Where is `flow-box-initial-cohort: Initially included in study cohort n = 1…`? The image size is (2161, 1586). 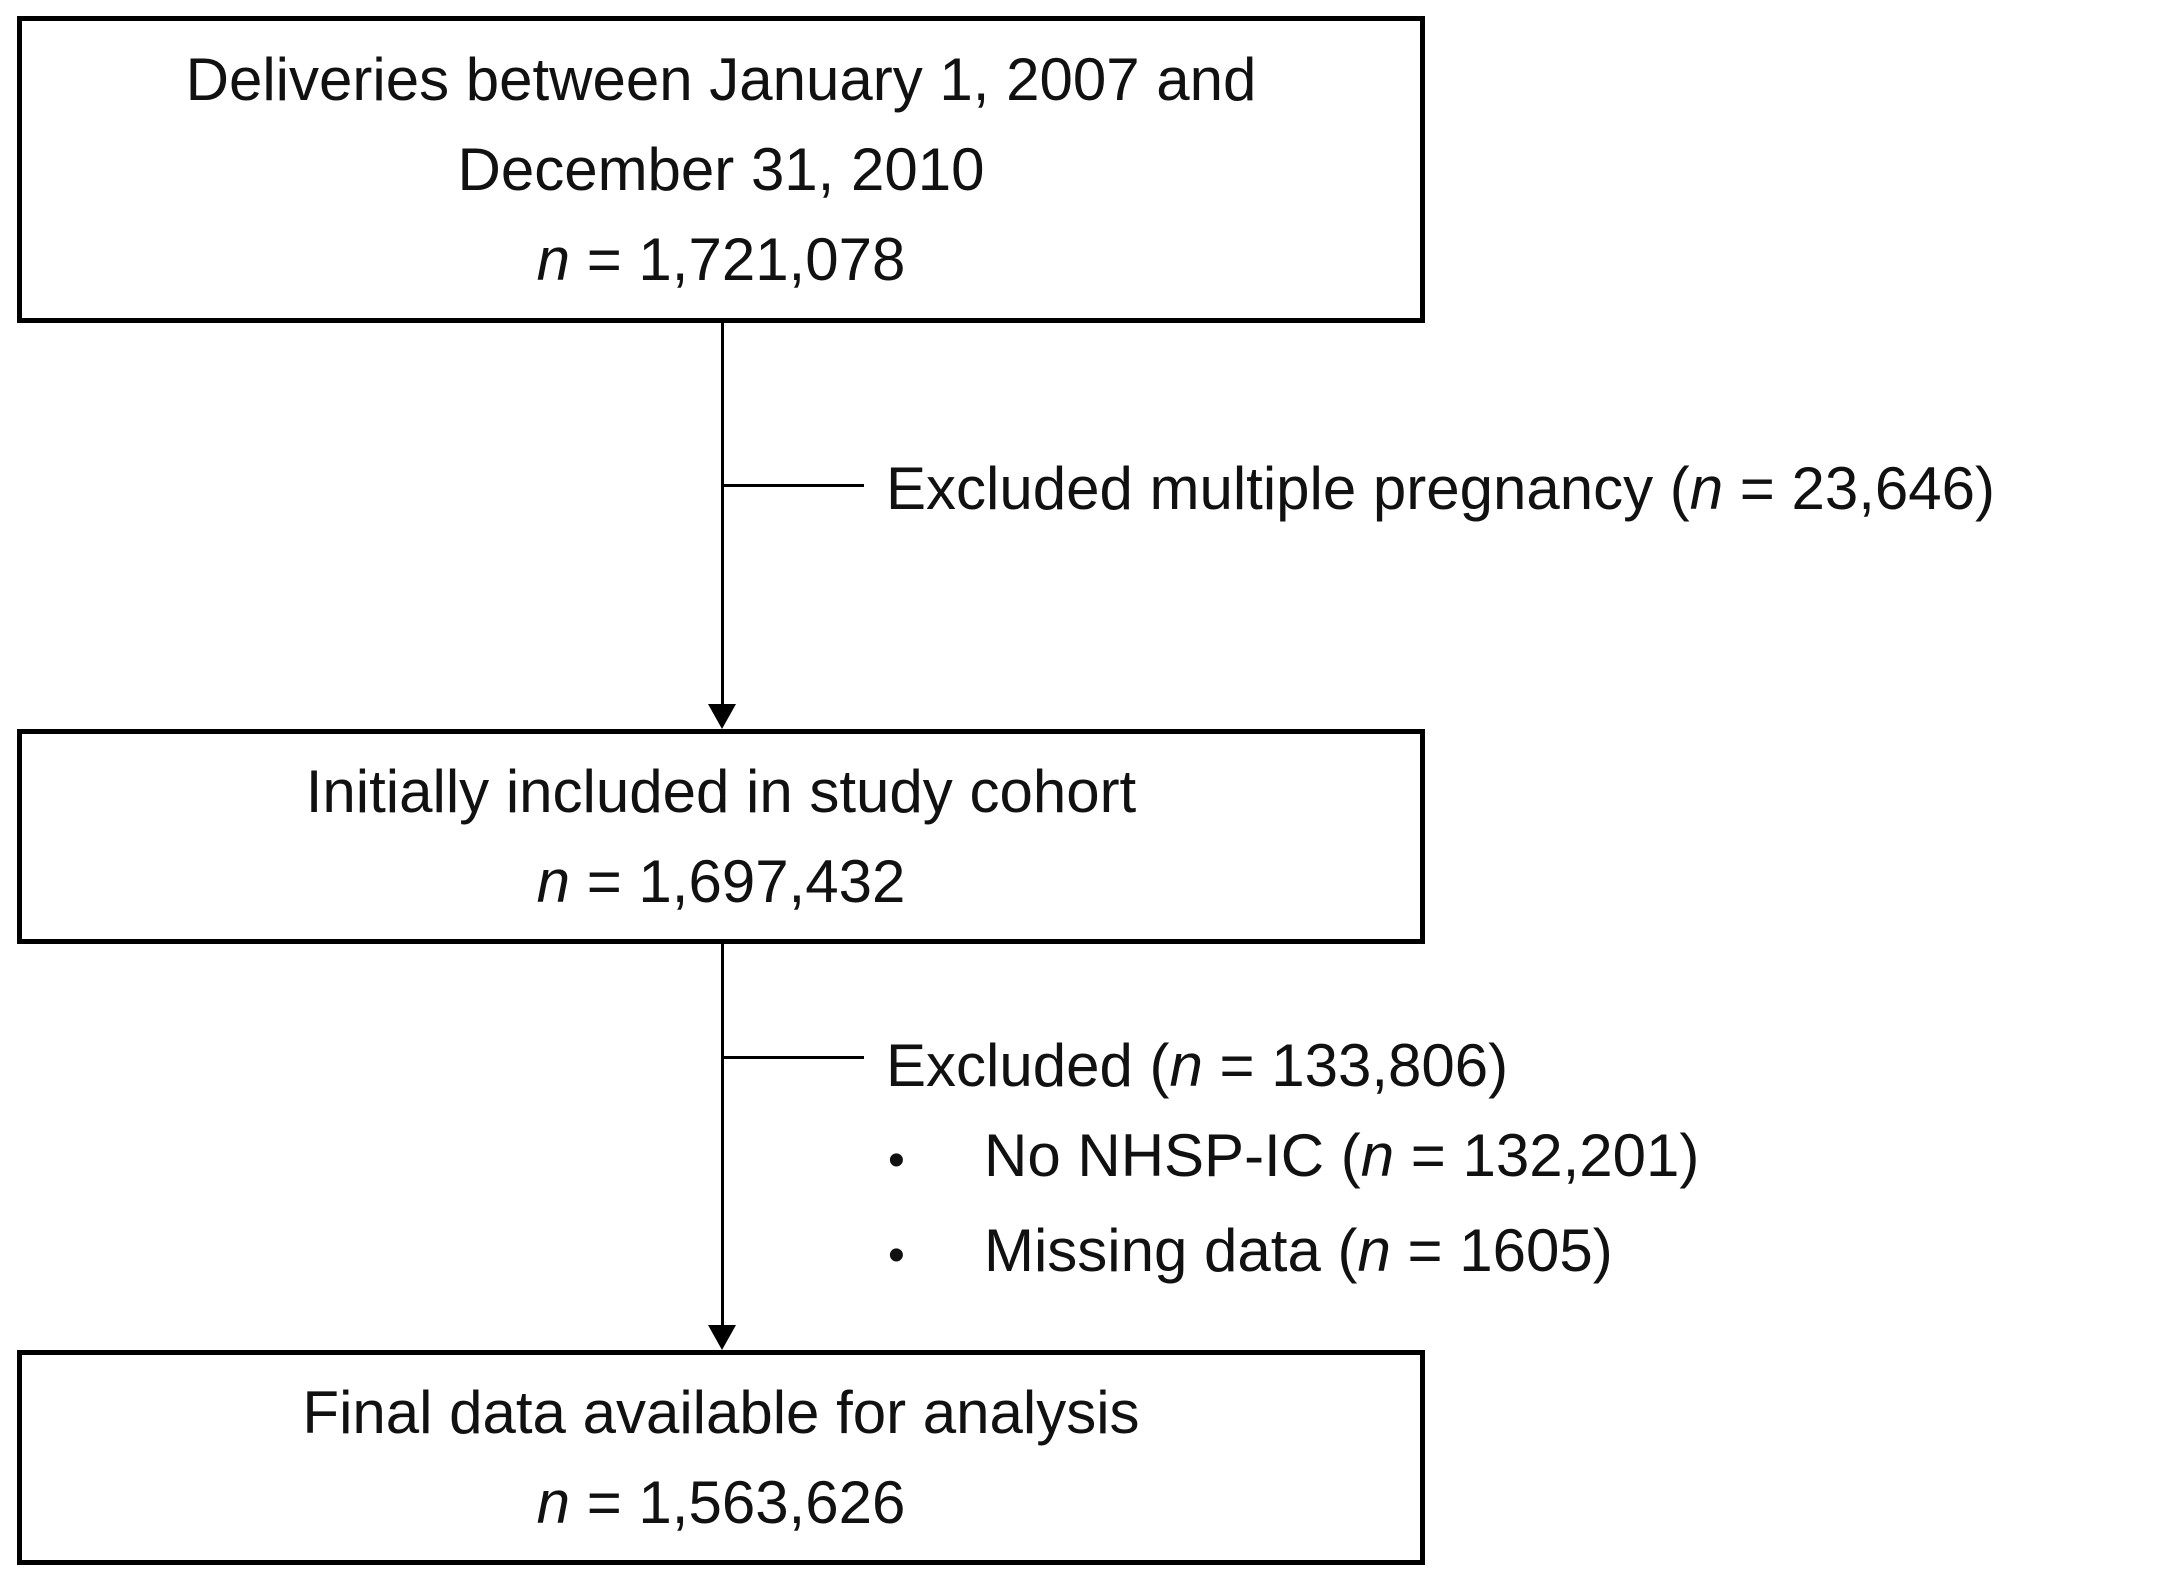
flow-box-initial-cohort: Initially included in study cohort n = 1… is located at coordinates (721, 836).